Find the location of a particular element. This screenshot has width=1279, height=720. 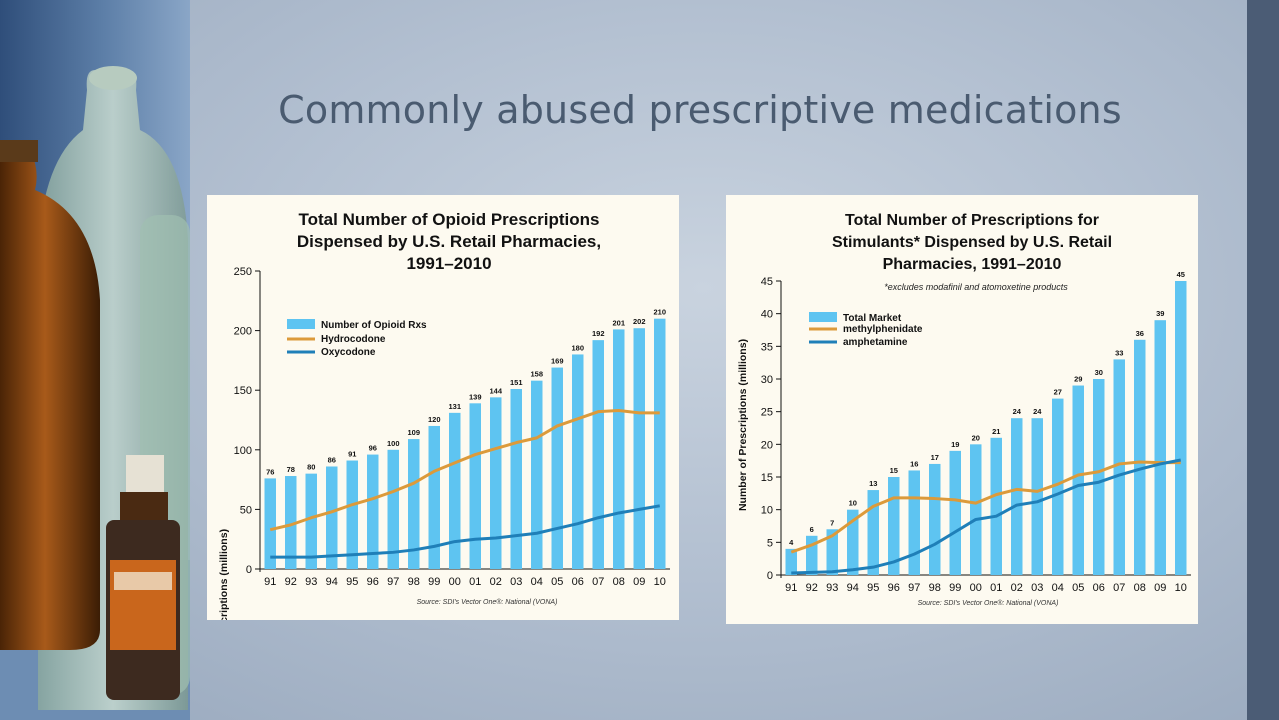

x-tick-label: 98 is located at coordinates (414, 582).